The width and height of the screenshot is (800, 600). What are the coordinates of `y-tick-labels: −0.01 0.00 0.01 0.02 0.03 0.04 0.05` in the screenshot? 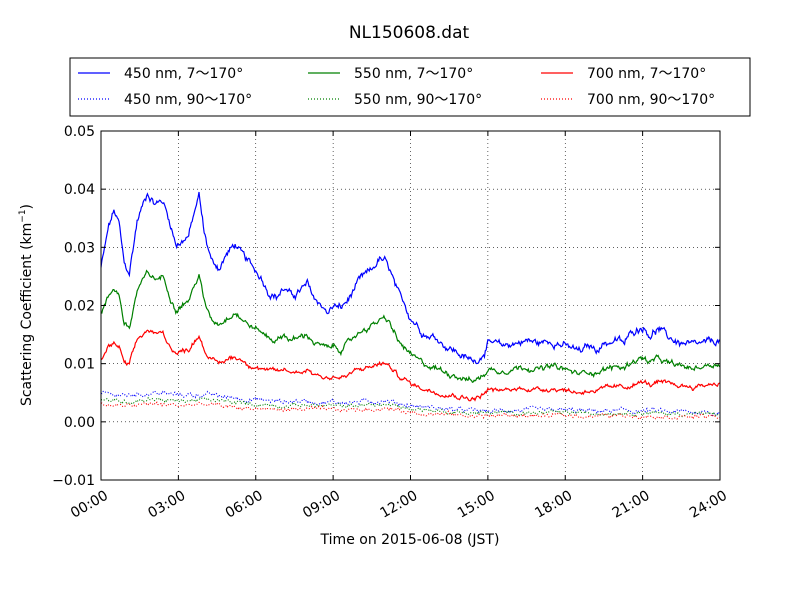 It's located at (73, 306).